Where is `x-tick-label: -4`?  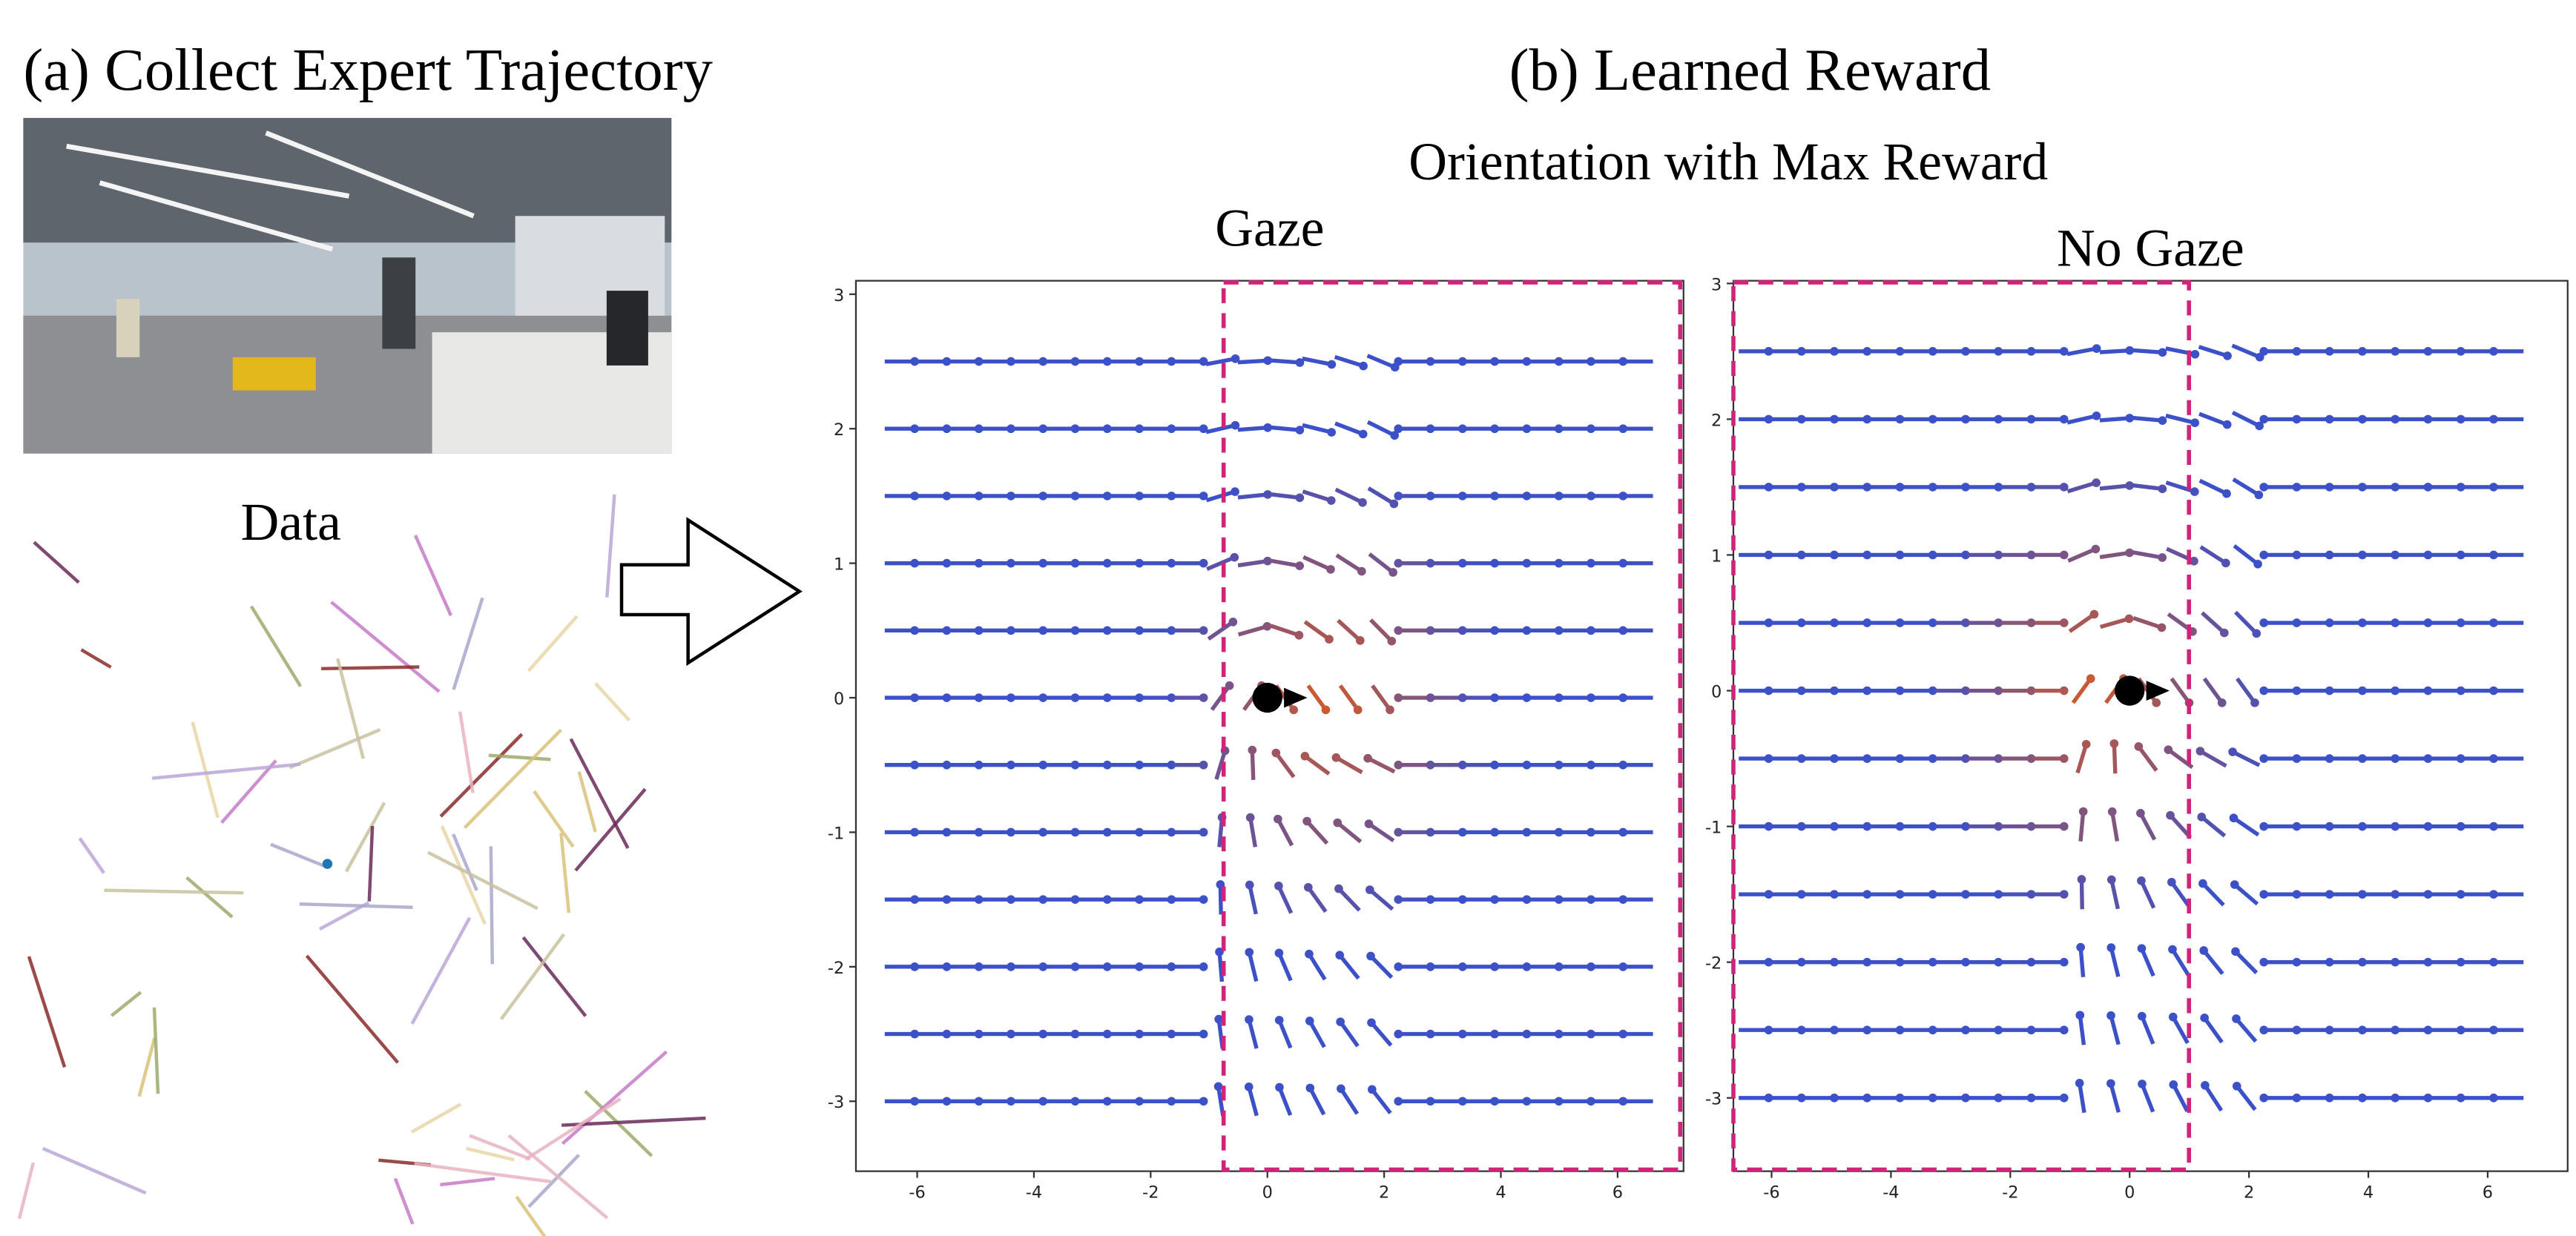
x-tick-label: -4 is located at coordinates (1891, 1192).